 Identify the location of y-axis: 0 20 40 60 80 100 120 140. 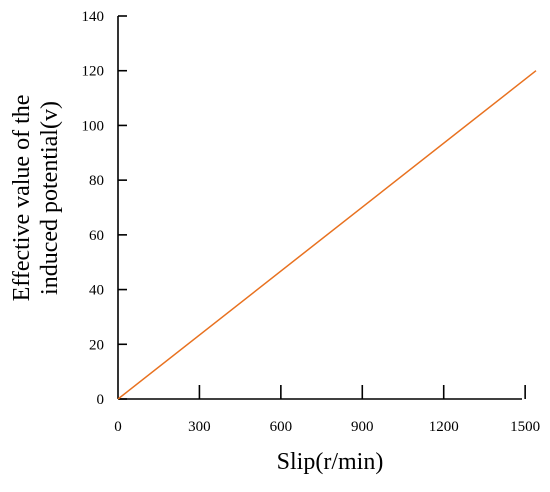
(104, 208).